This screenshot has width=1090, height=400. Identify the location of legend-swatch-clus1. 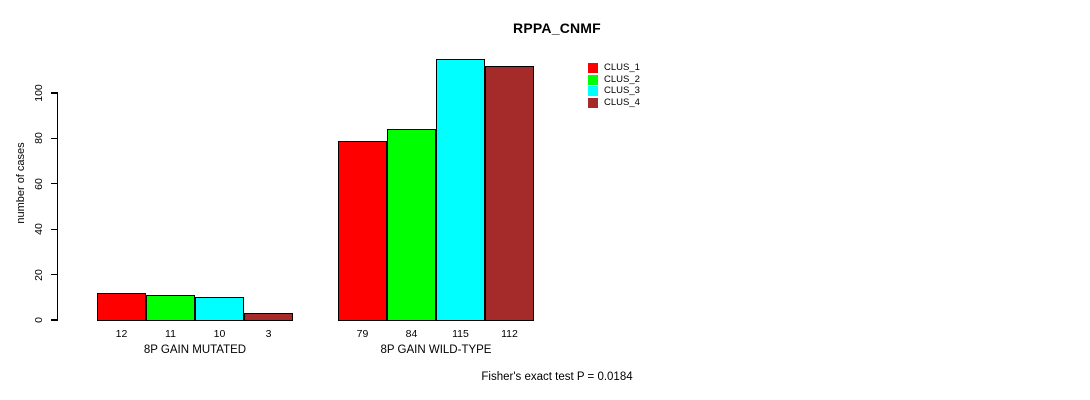
(593, 67).